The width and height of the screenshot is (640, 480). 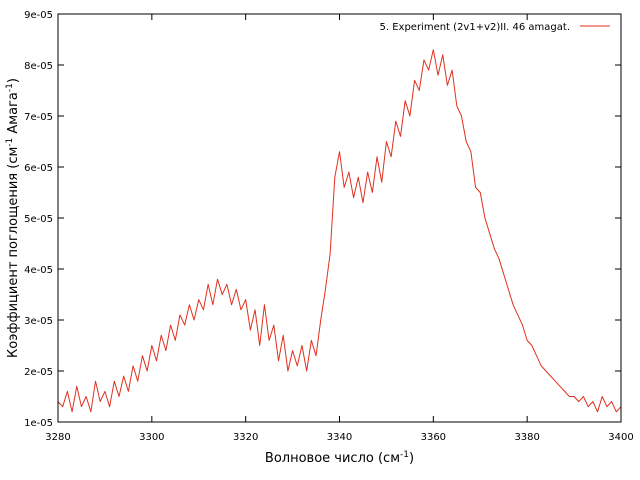 I want to click on y-axis-title: Коэффициент поглощения (см-1 Амага-1), so click(x=13, y=218).